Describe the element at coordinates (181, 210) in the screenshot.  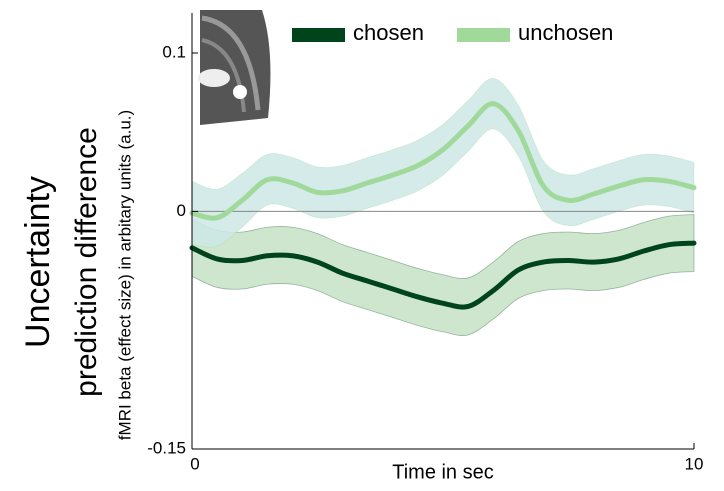
I see `y-tick-label: 0` at that location.